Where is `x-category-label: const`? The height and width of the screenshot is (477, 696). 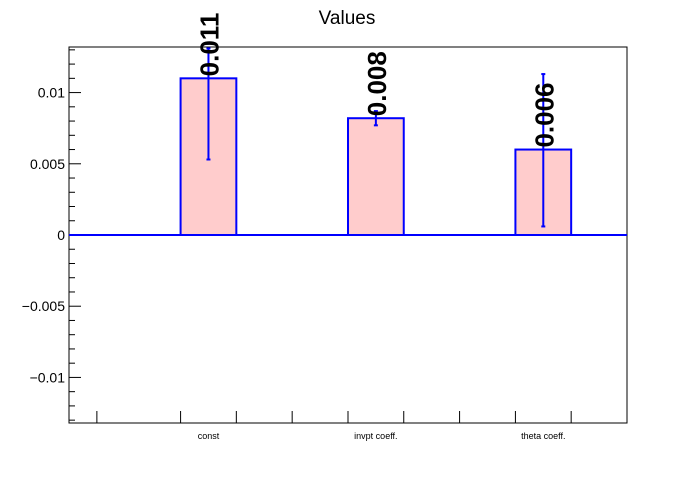
x-category-label: const is located at coordinates (209, 436).